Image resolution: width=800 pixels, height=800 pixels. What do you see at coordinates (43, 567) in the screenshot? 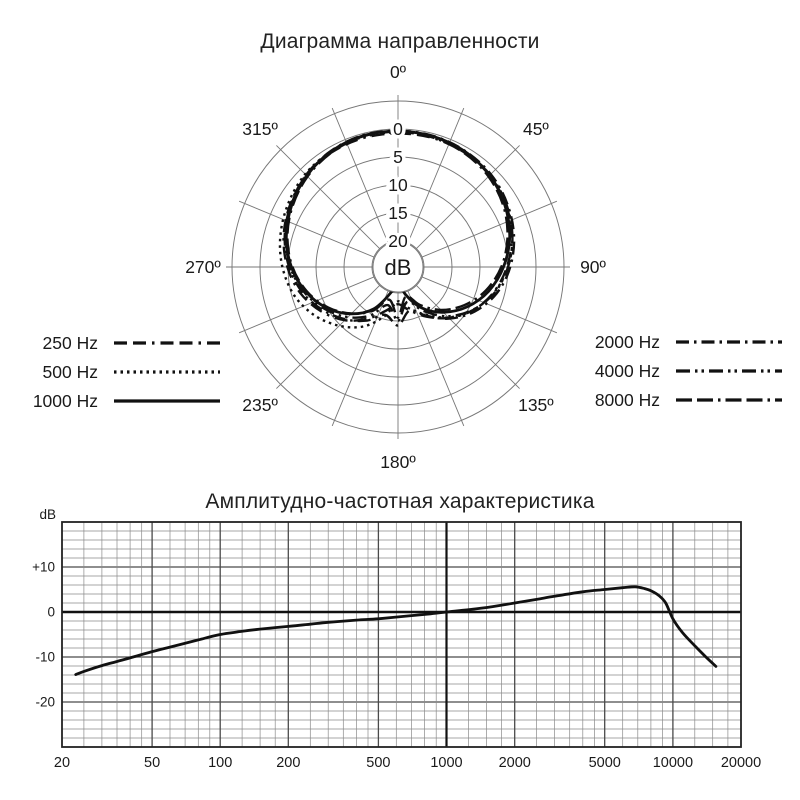
I see `y-tick-label: +10` at bounding box center [43, 567].